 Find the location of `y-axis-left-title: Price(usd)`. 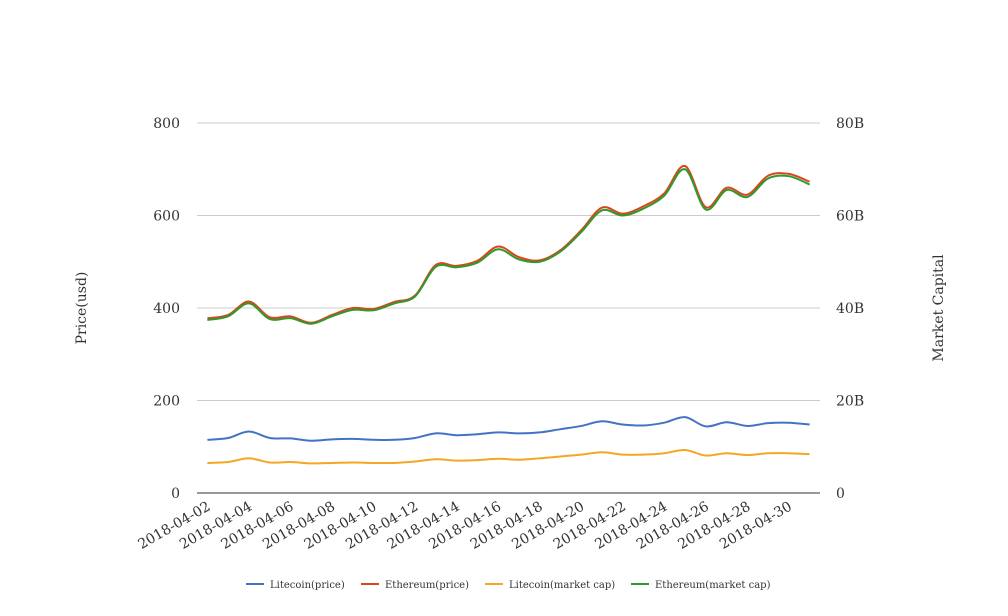

y-axis-left-title: Price(usd) is located at coordinates (82, 308).